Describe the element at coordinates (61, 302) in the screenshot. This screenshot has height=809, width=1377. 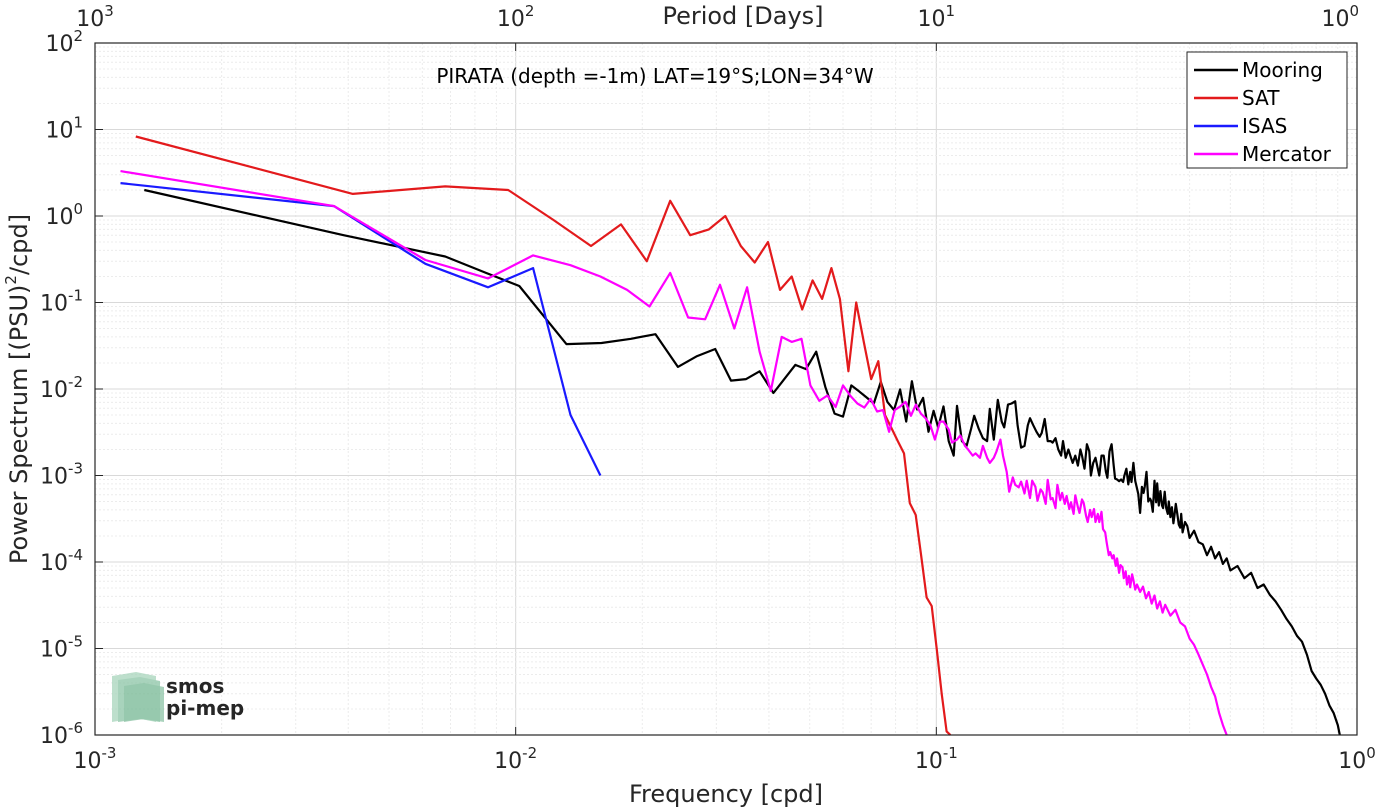
I see `y-tick-label: 10⁻¹` at that location.